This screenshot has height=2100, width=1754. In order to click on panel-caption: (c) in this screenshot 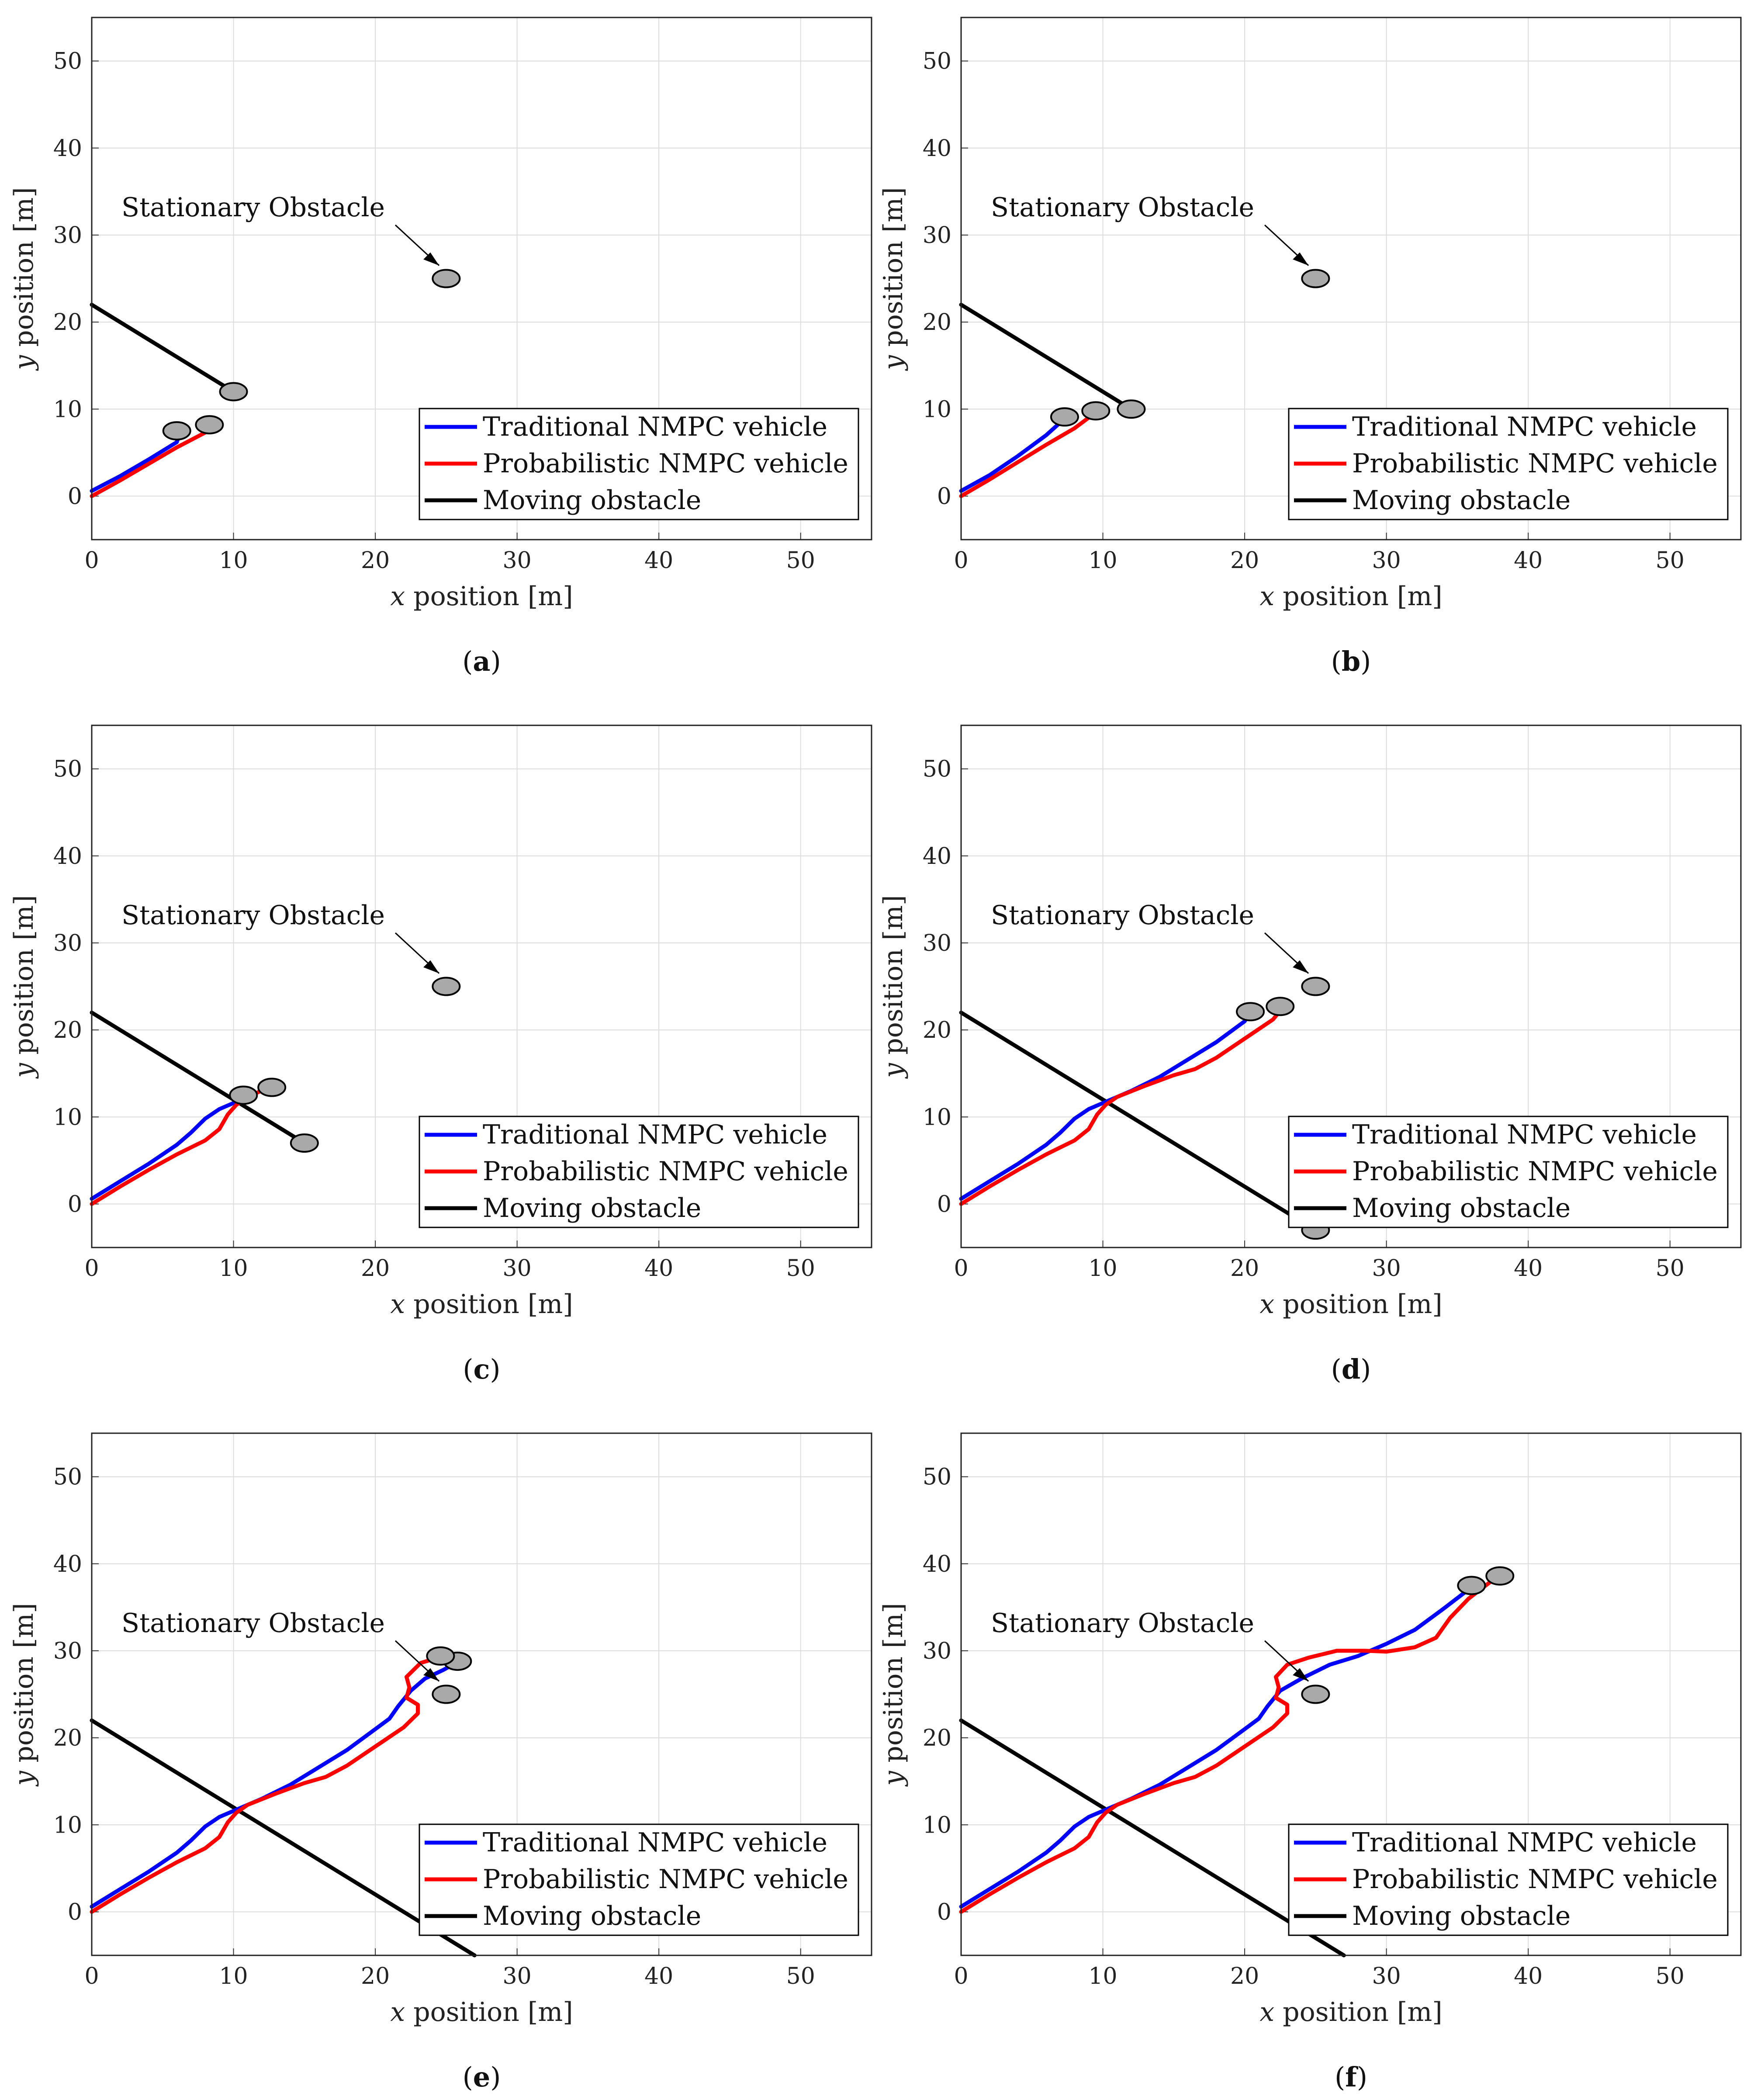, I will do `click(481, 1369)`.